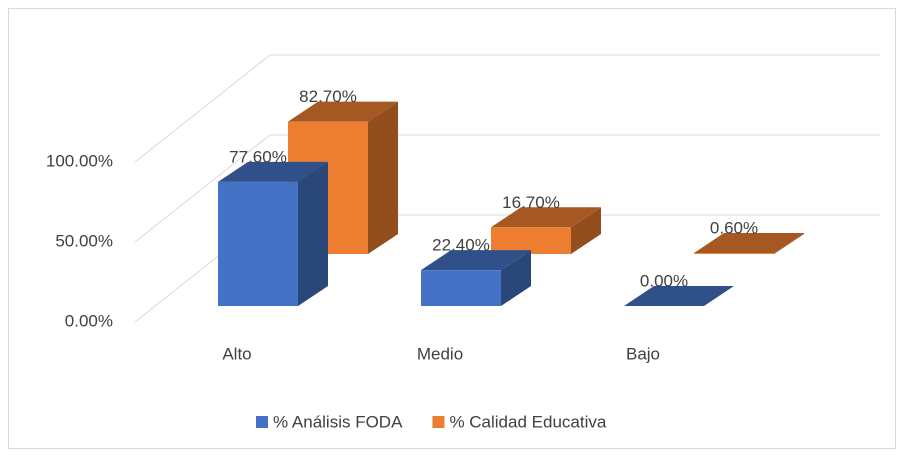 The width and height of the screenshot is (904, 457). What do you see at coordinates (734, 228) in the screenshot?
I see `data-label: 0.60%` at bounding box center [734, 228].